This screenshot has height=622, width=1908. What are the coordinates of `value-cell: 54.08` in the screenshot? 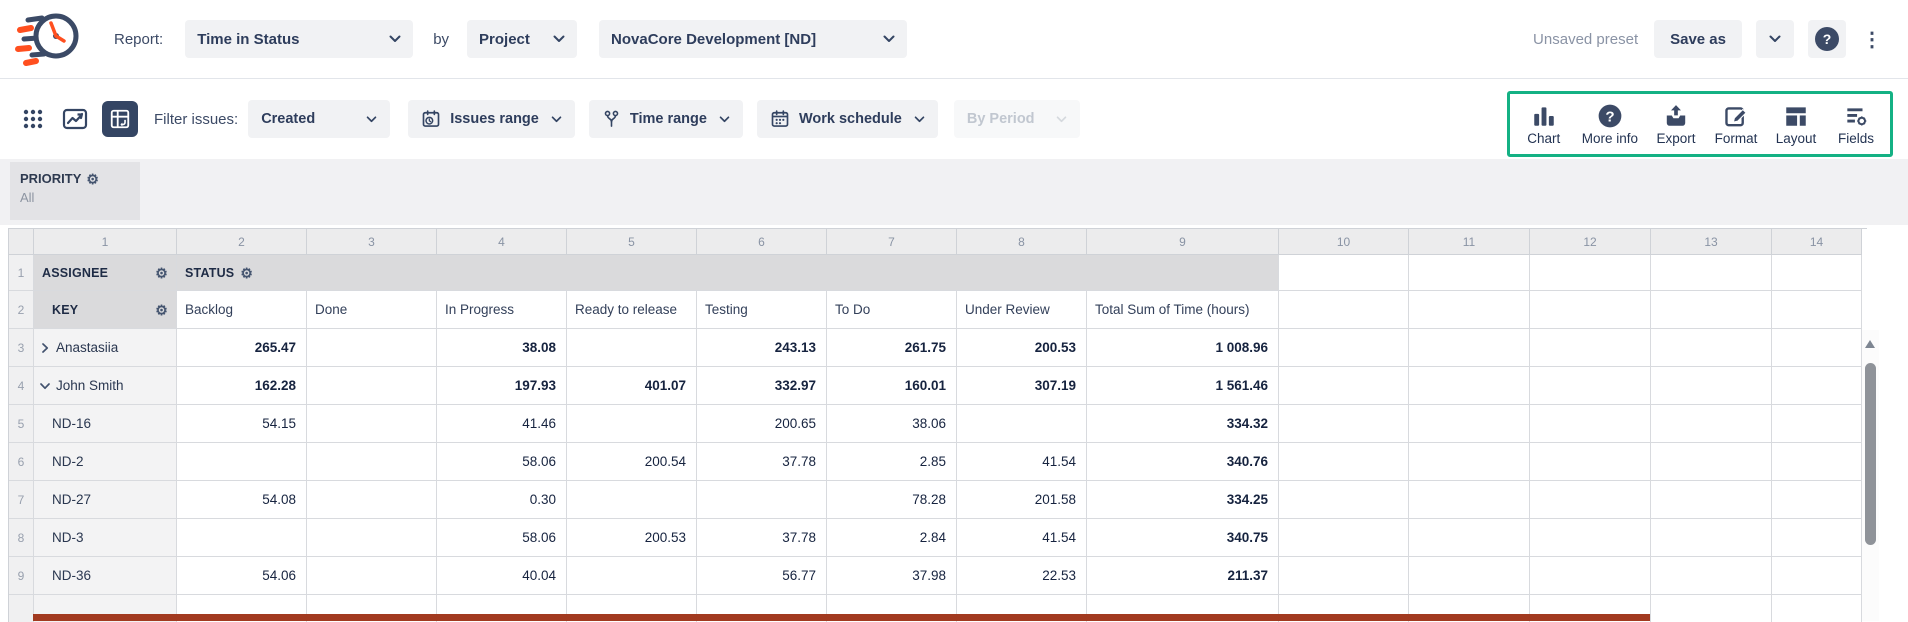 It's located at (242, 500).